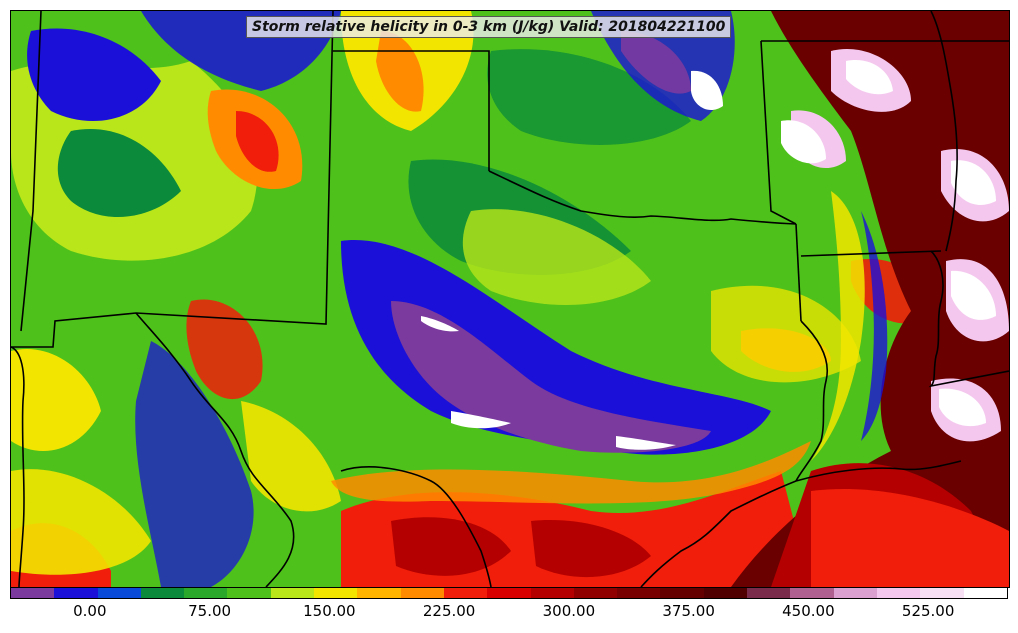  What do you see at coordinates (838, 326) in the screenshot?
I see `helicity-region-east-yellow-band` at bounding box center [838, 326].